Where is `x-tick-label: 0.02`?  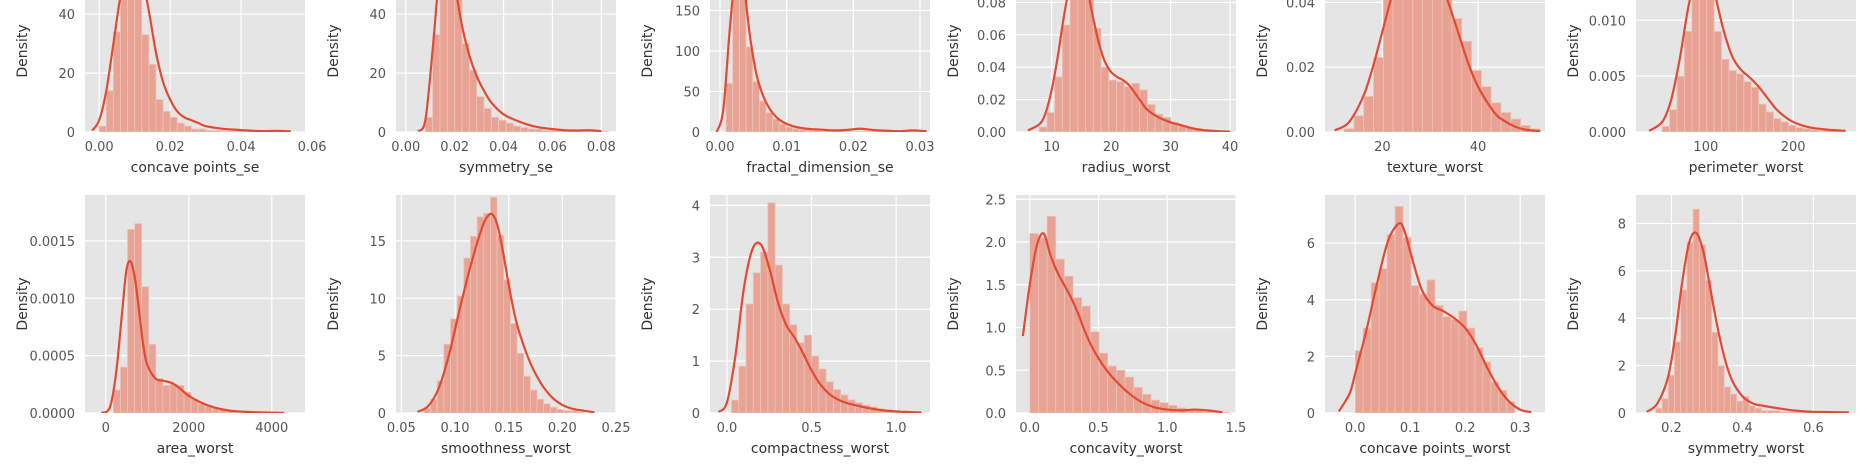 x-tick-label: 0.02 is located at coordinates (853, 147).